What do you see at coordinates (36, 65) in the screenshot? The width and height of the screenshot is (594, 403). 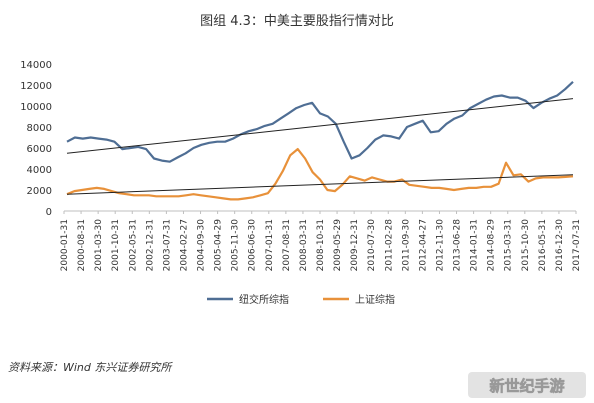 I see `y-tick-label: 14000` at bounding box center [36, 65].